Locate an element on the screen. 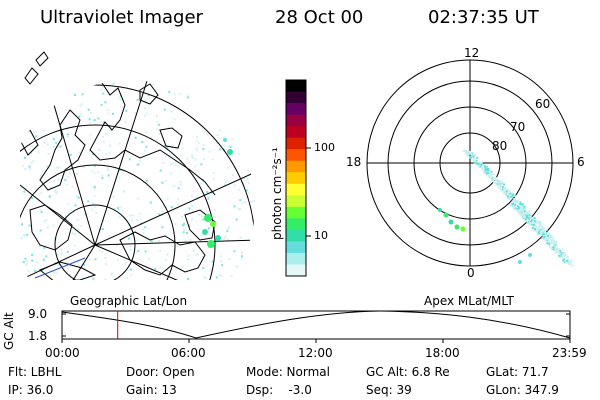 This screenshot has height=400, width=600. lon-line is located at coordinates (174, 242).